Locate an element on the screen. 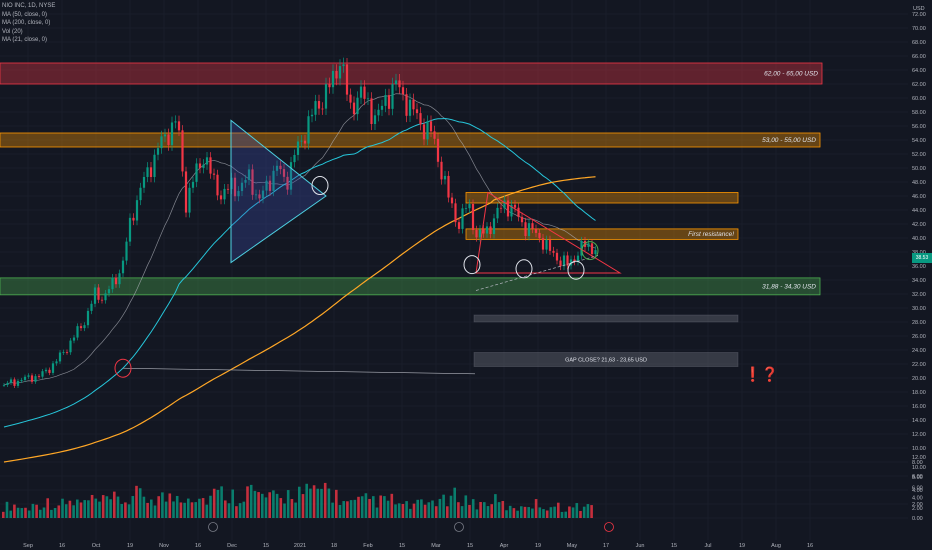 The height and width of the screenshot is (550, 932). ma50-label: MA (50, close, 0) is located at coordinates (25, 14).